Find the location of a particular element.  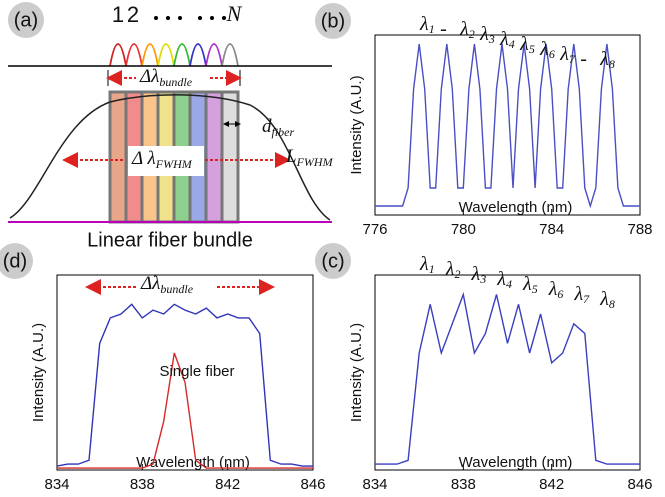

panel-label: (d) is located at coordinates (15, 261).